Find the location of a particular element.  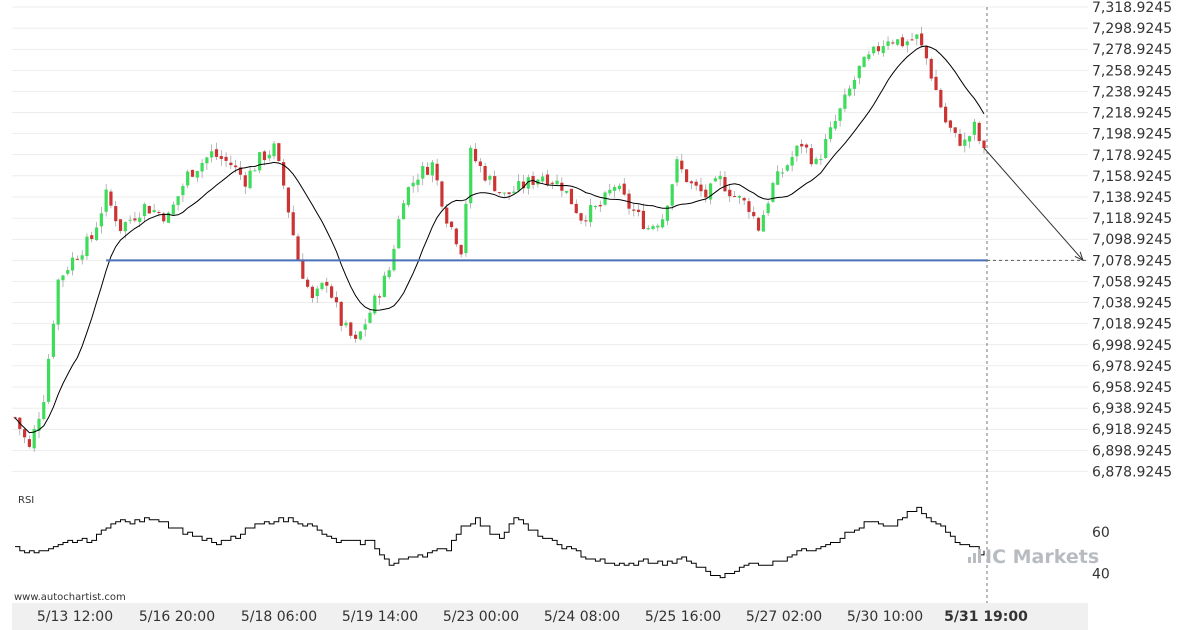

y-tick-label: 7,078.9245 is located at coordinates (1132, 261).